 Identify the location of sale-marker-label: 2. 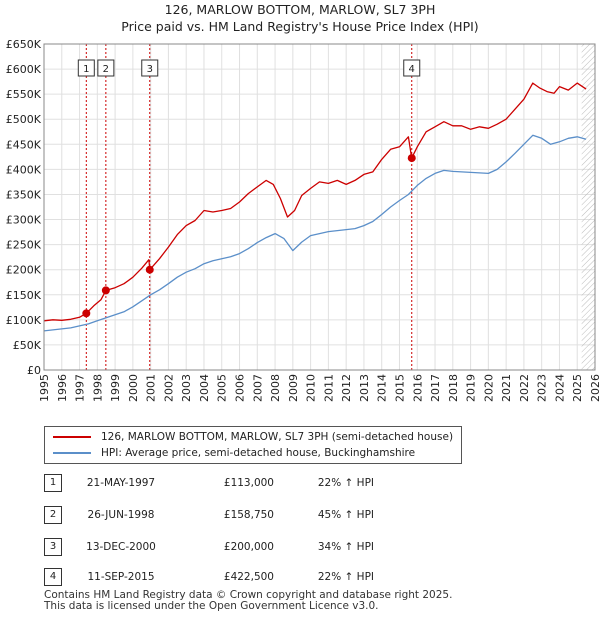
(106, 69).